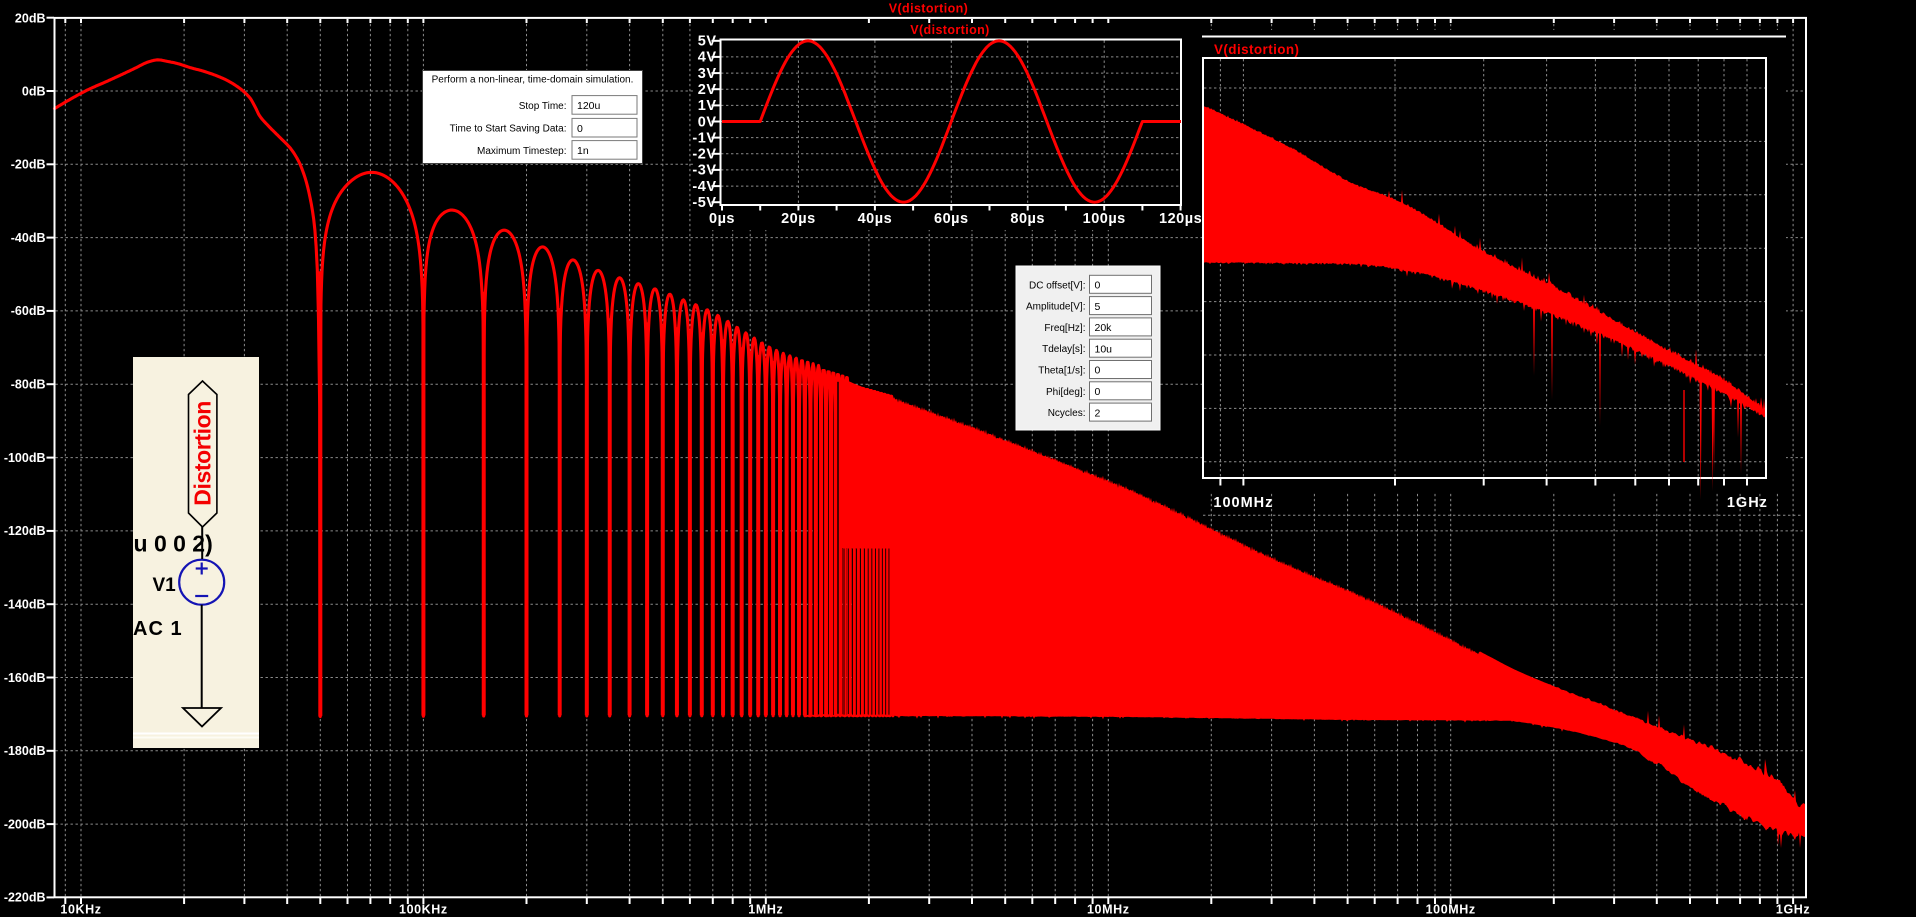 The height and width of the screenshot is (917, 1916). What do you see at coordinates (1065, 392) in the screenshot?
I see `svg-text: Phi[deg]:` at bounding box center [1065, 392].